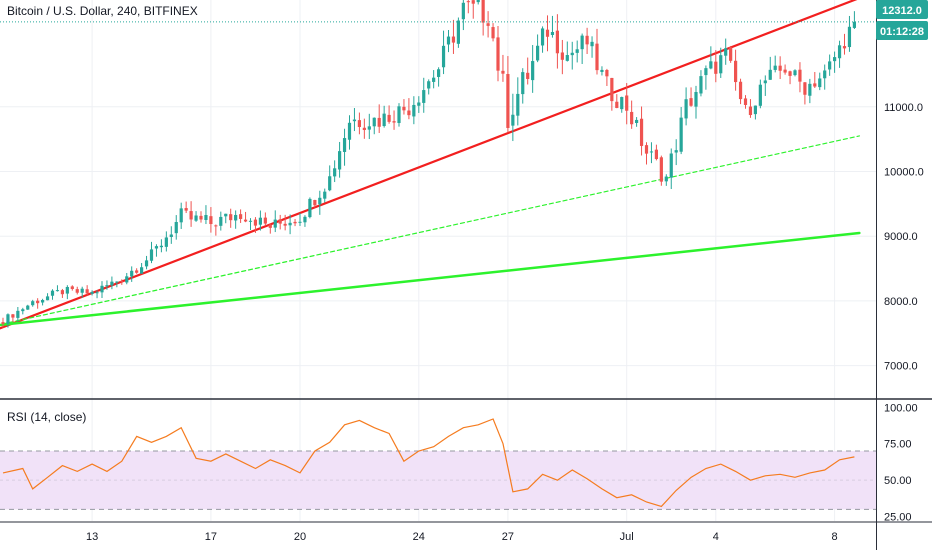  What do you see at coordinates (627, 537) in the screenshot?
I see `time-tick-label: Jul` at bounding box center [627, 537].